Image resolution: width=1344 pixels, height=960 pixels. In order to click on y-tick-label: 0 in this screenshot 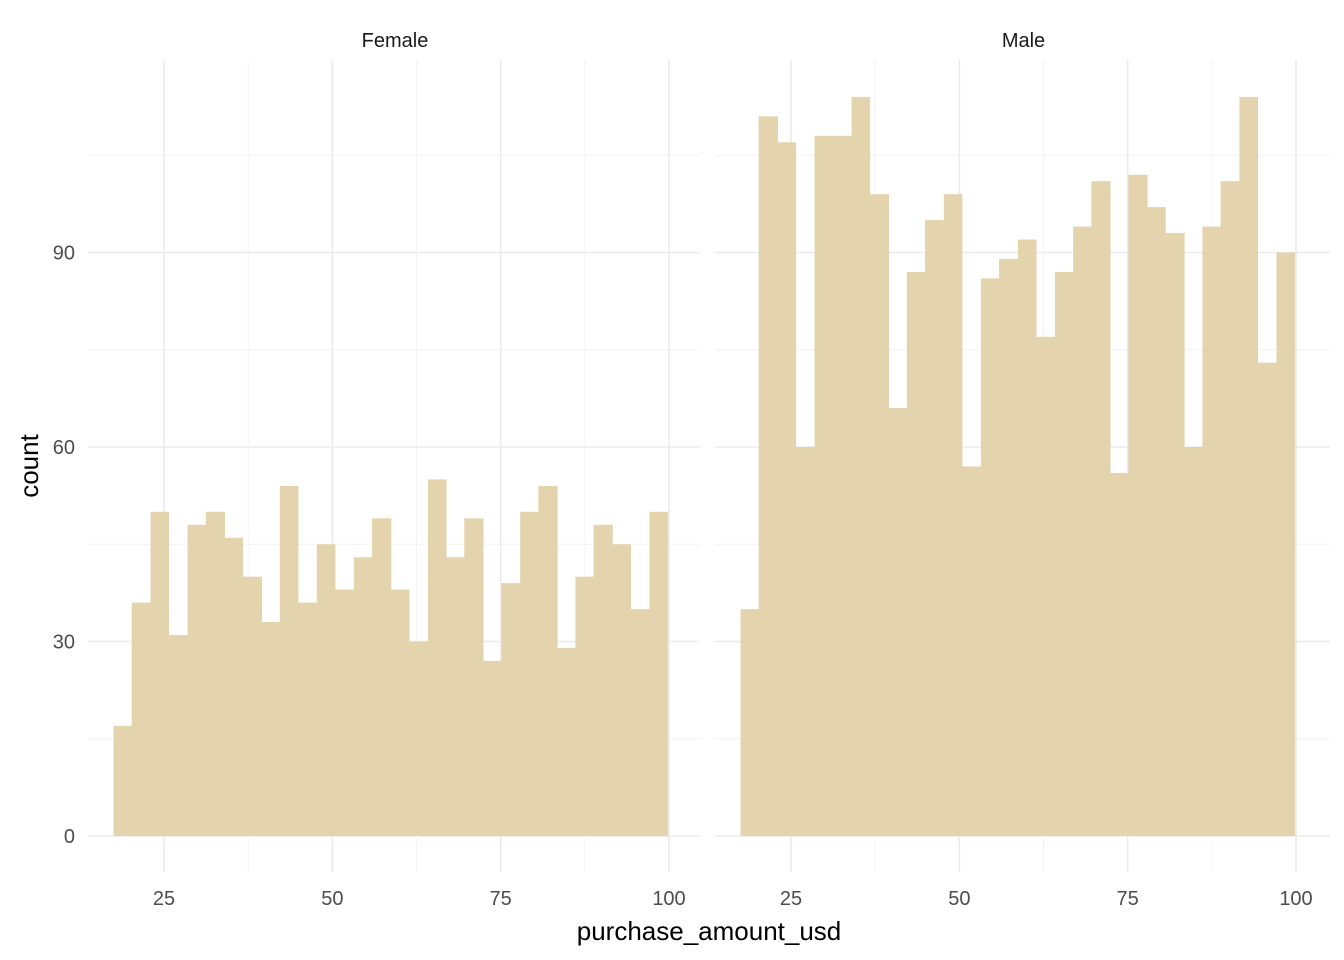, I will do `click(69, 837)`.